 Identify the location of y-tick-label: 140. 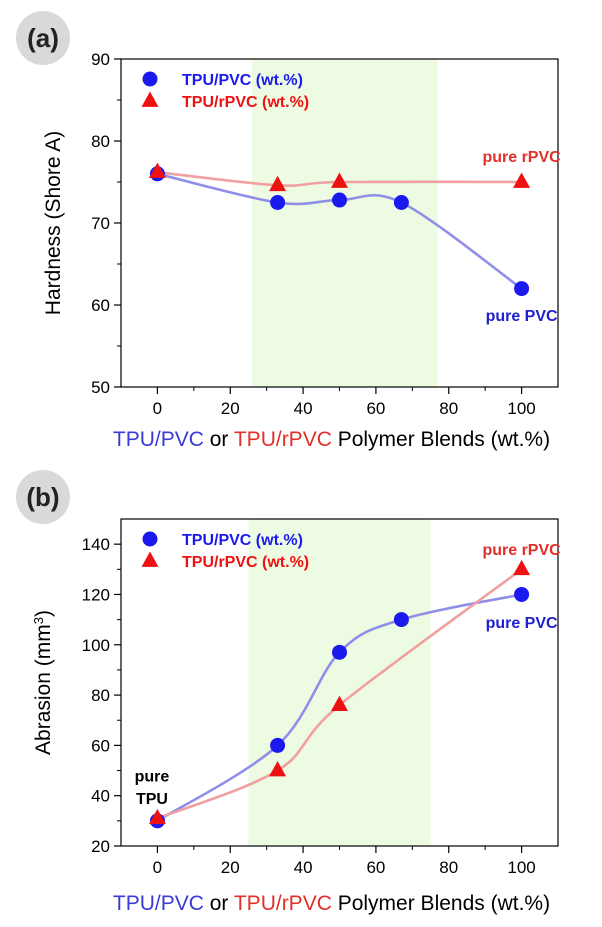
(96, 544).